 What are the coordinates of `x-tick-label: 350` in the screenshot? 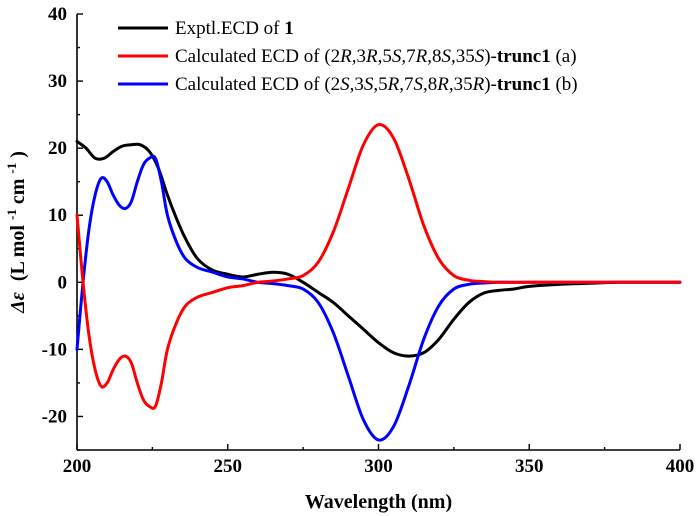 It's located at (529, 466).